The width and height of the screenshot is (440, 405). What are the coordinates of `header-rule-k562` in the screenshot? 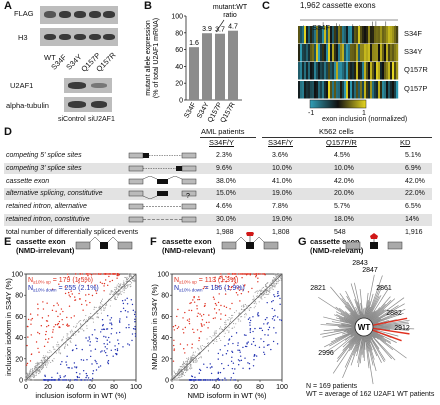 It's located at (347, 137).